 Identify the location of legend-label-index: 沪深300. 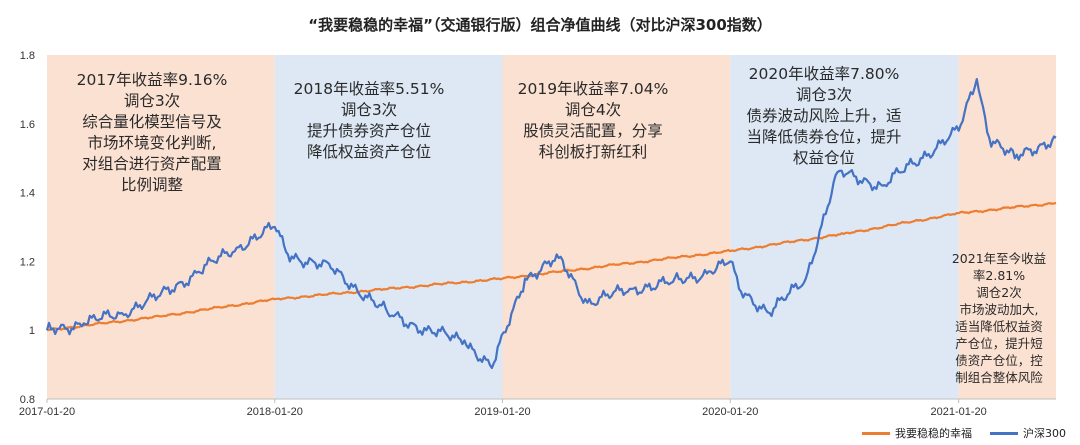
(1044, 433).